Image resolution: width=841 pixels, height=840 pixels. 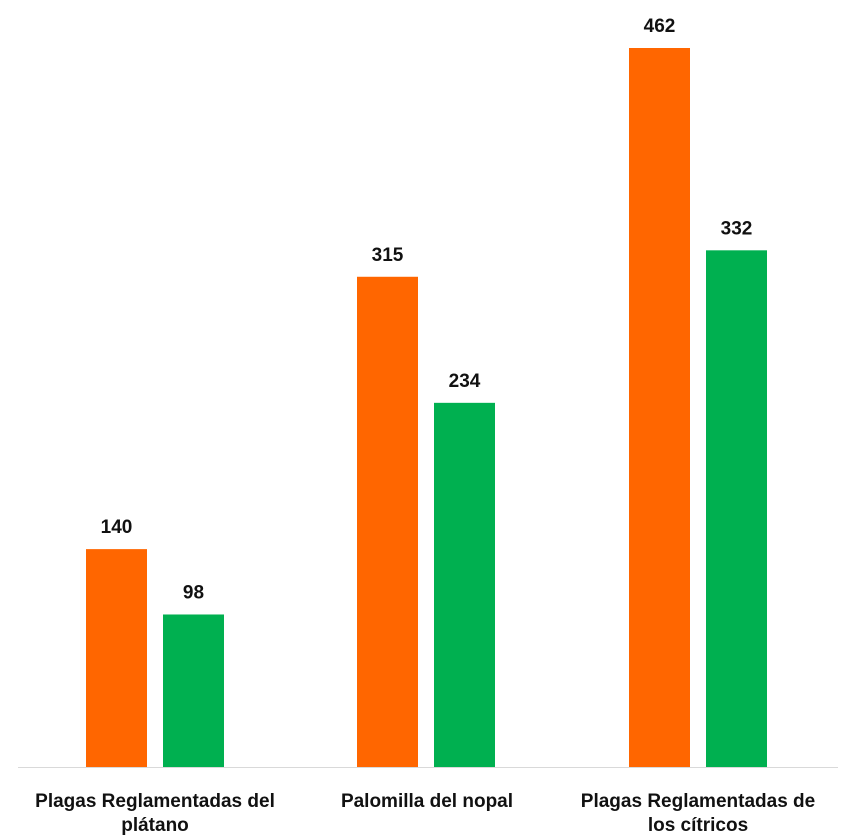 What do you see at coordinates (464, 584) in the screenshot?
I see `bar-s2-c2` at bounding box center [464, 584].